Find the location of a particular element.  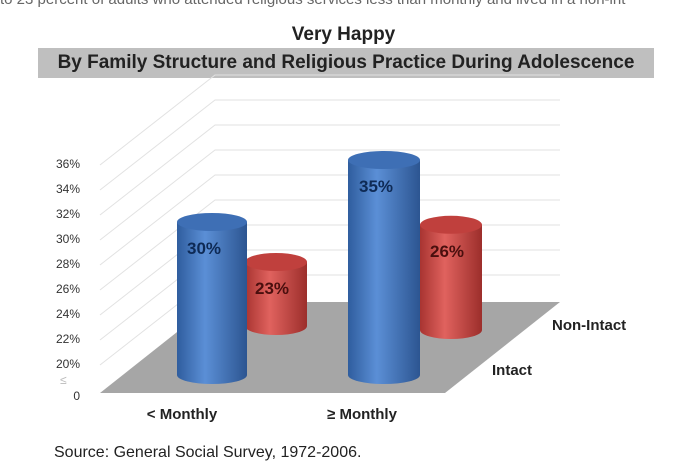

y-tick-label: 26% is located at coordinates (68, 289).